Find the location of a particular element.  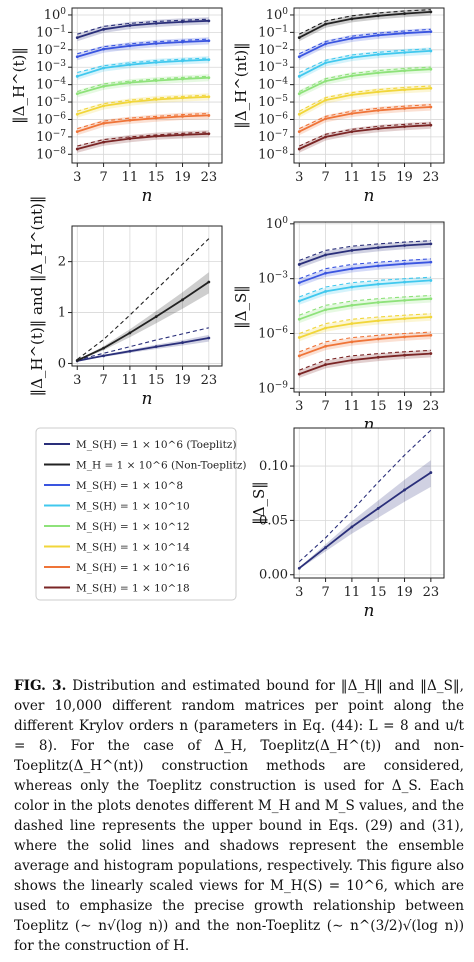

y-tick-label: 10⁻⁷ is located at coordinates (51, 137).